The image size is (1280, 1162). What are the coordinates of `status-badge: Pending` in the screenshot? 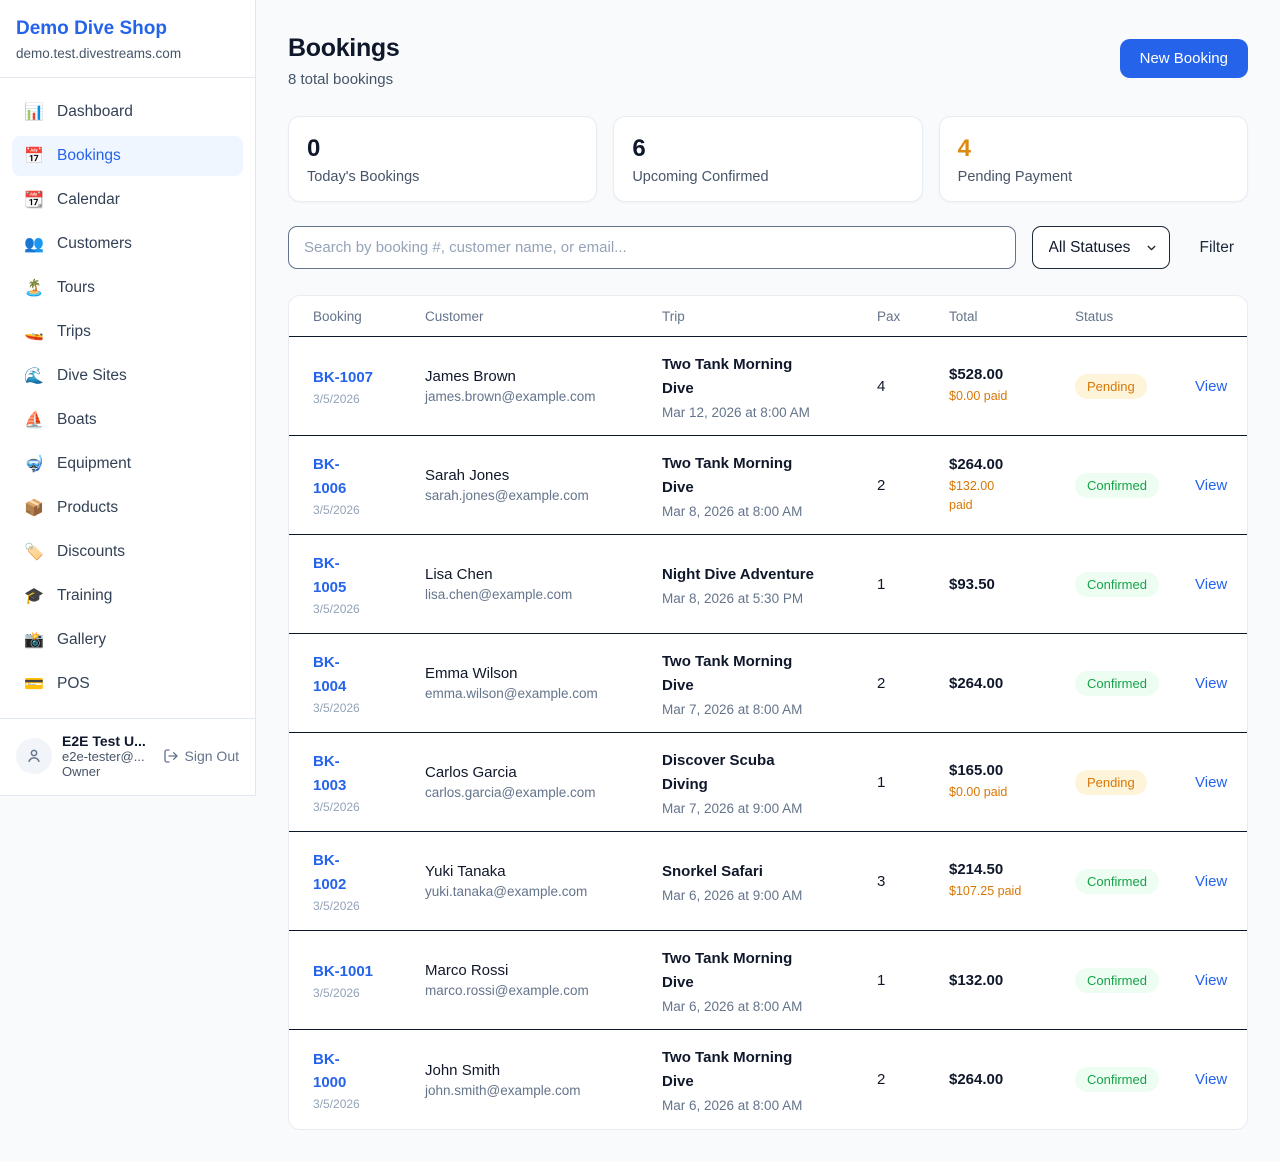 It's located at (1111, 782).